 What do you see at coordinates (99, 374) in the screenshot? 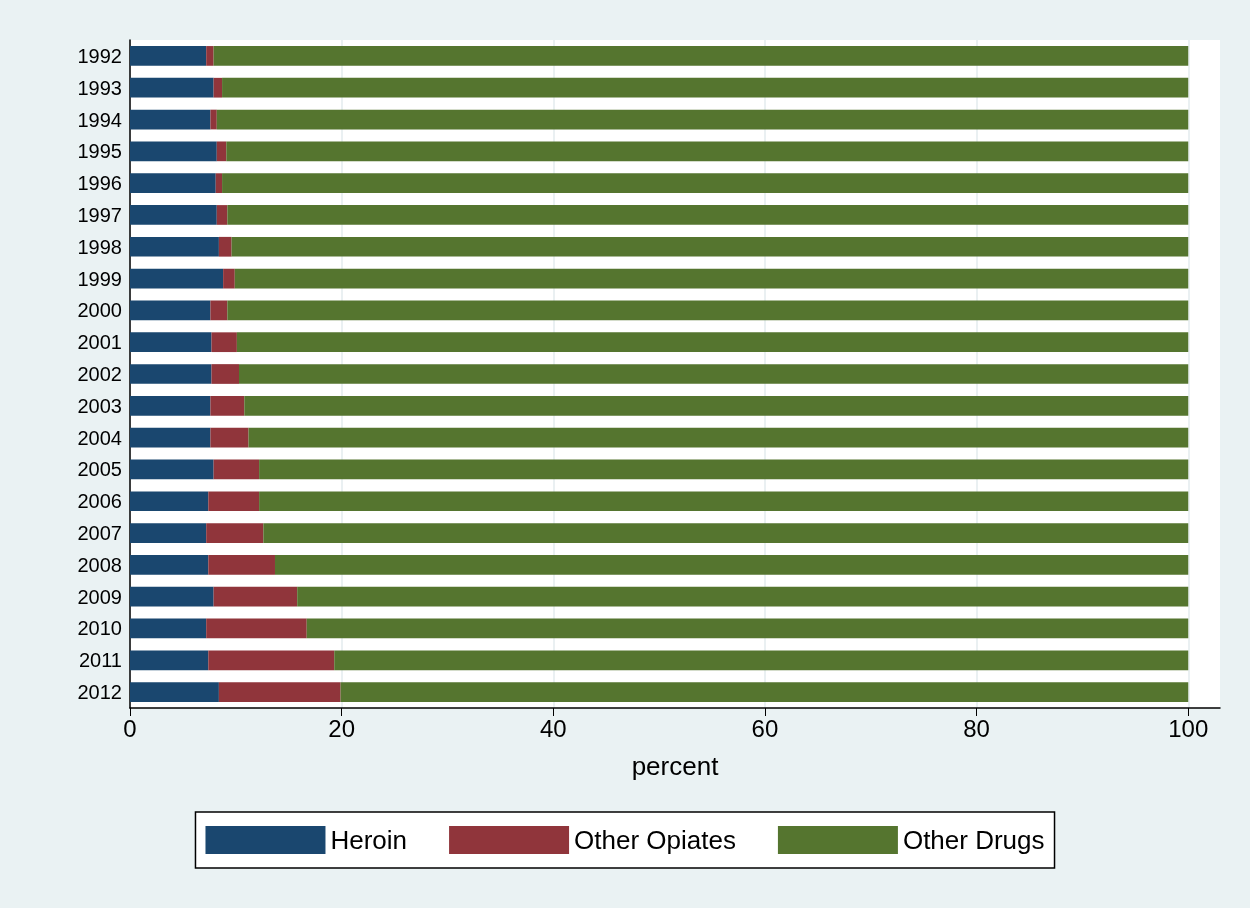
I see `y-tick-label: 2002` at bounding box center [99, 374].